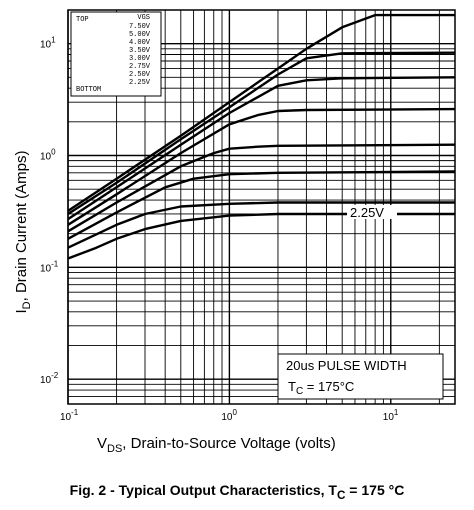  I want to click on series-line-2-25v, so click(261, 236).